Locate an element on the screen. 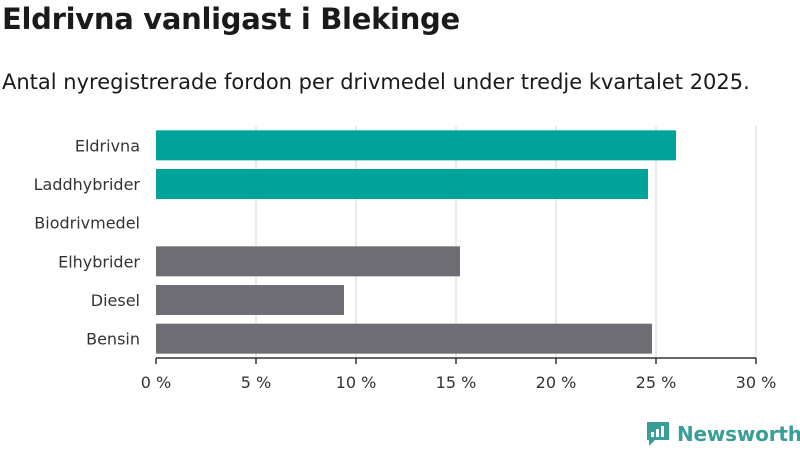 Image resolution: width=800 pixels, height=450 pixels. chart-title: Eldrivna vanligast i Blekinge is located at coordinates (231, 19).